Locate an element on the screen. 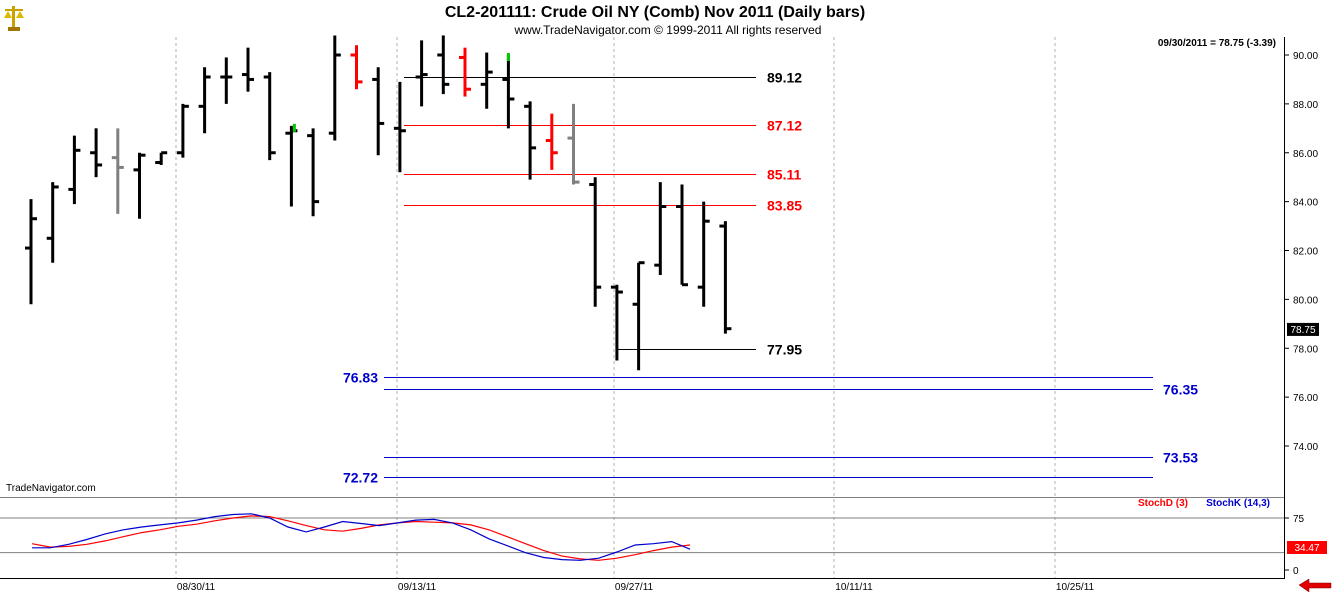 The height and width of the screenshot is (594, 1336). level-label: 89.12 is located at coordinates (784, 78).